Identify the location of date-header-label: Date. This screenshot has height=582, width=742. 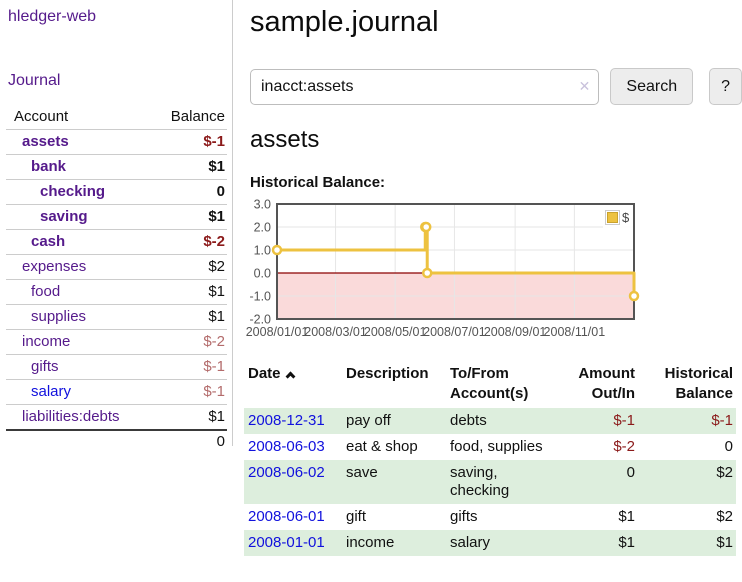
(264, 373).